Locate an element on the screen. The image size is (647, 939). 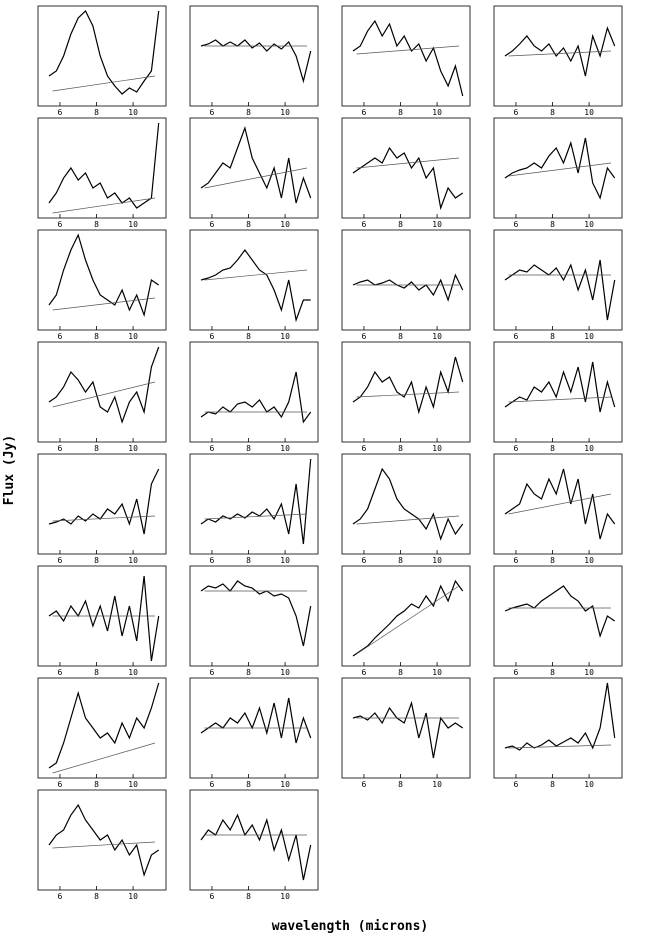
y-axis-title: Flux (Jy) is located at coordinates (9, 470).